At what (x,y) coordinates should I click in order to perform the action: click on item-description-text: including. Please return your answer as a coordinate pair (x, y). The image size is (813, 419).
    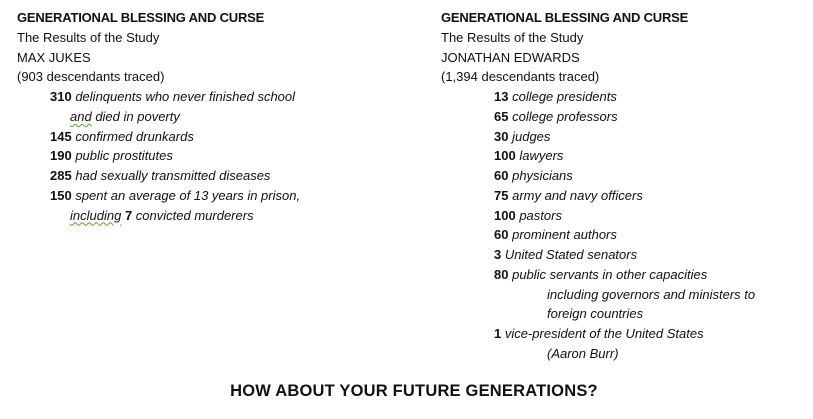
    Looking at the image, I should click on (96, 215).